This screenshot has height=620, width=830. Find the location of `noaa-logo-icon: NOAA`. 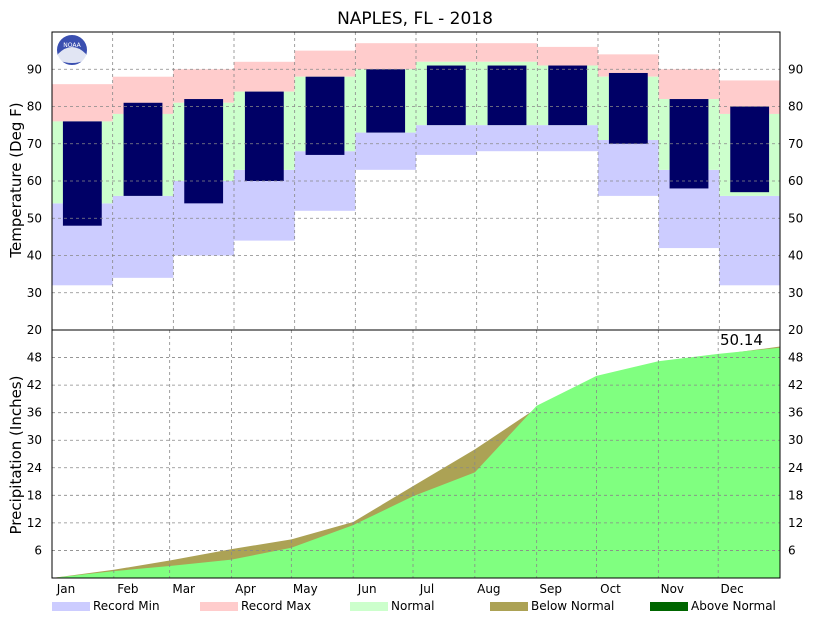

noaa-logo-icon: NOAA is located at coordinates (72, 50).